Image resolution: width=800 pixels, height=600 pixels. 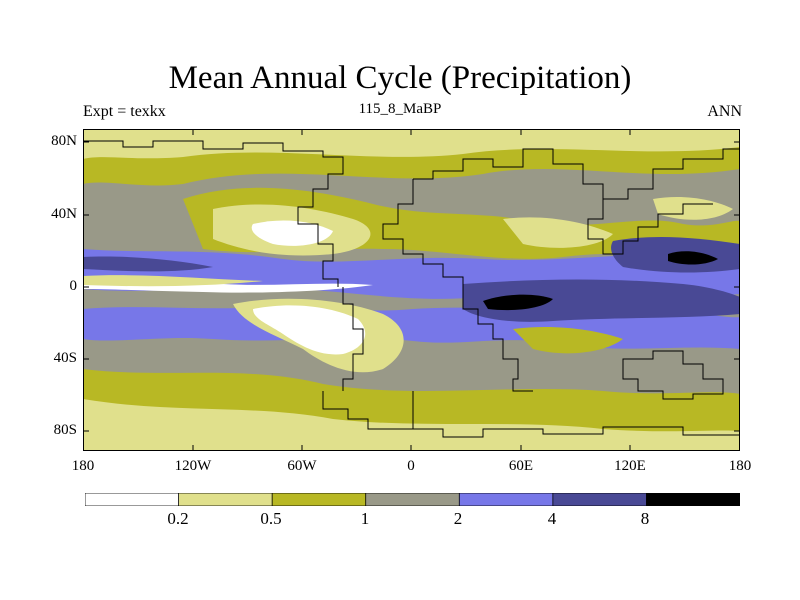 What do you see at coordinates (400, 109) in the screenshot?
I see `plot-subtitle: 115_8_MaBP` at bounding box center [400, 109].